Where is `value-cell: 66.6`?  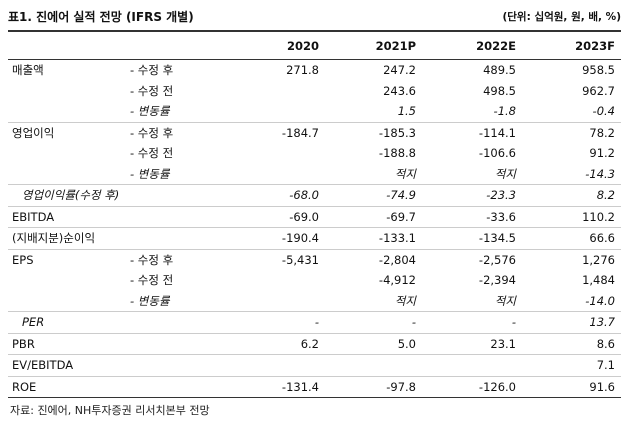 value-cell: 66.6 is located at coordinates (571, 238).